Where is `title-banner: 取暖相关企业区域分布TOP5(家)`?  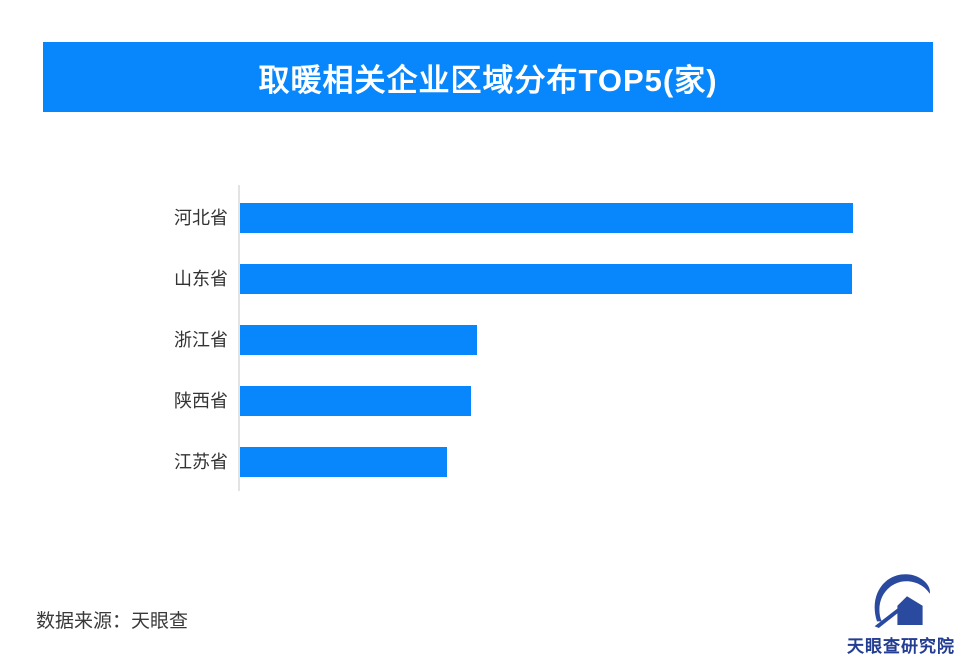 title-banner: 取暖相关企业区域分布TOP5(家) is located at coordinates (488, 77).